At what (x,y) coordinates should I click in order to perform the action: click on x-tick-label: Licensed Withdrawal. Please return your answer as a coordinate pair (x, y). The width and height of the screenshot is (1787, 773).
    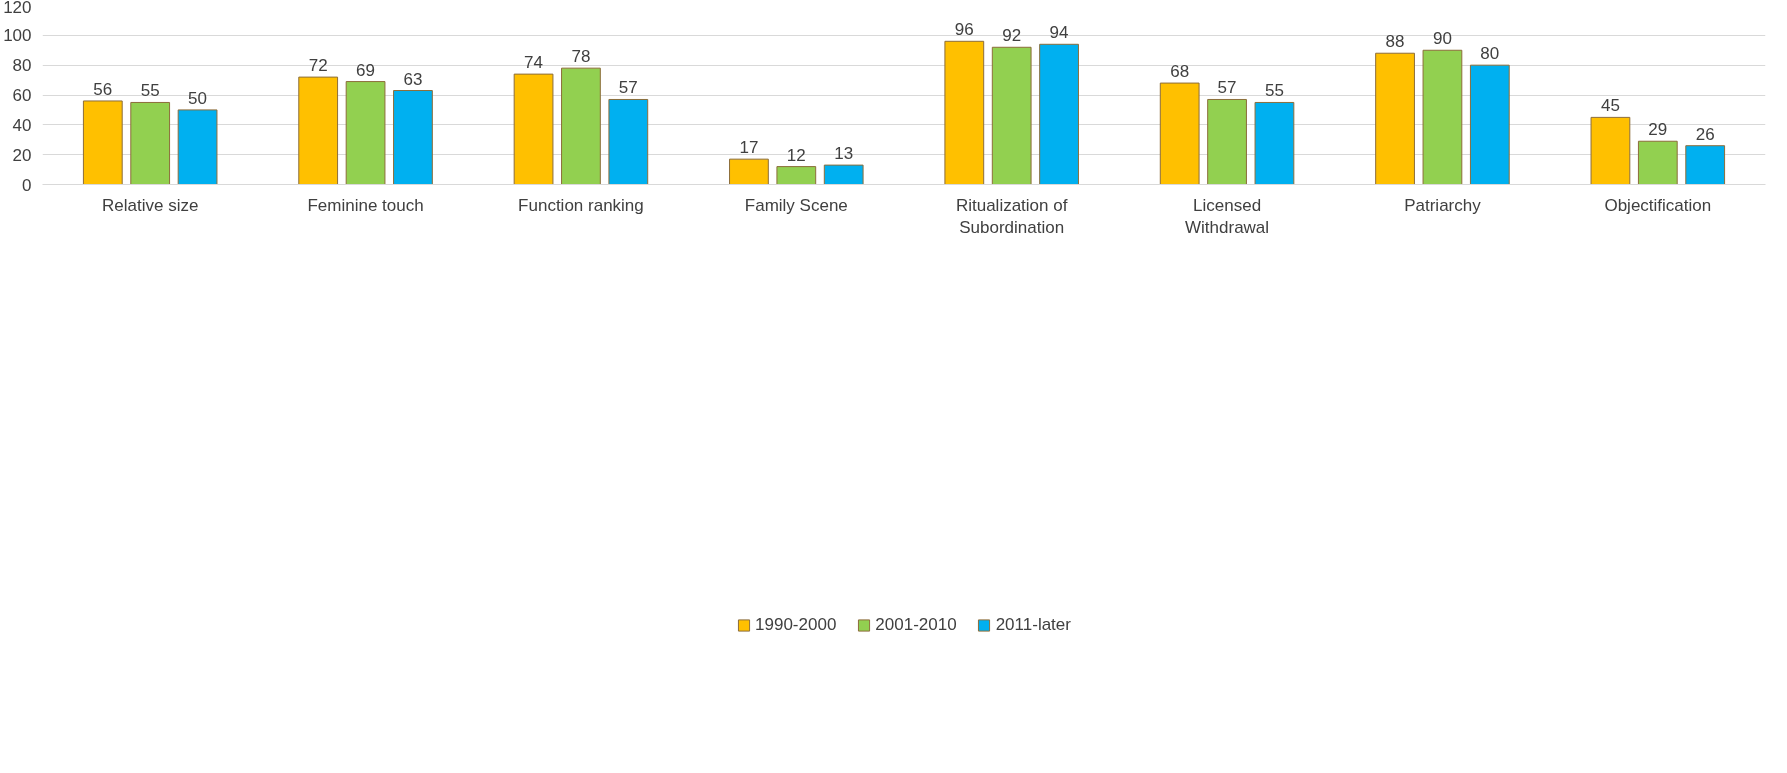
    Looking at the image, I should click on (1227, 216).